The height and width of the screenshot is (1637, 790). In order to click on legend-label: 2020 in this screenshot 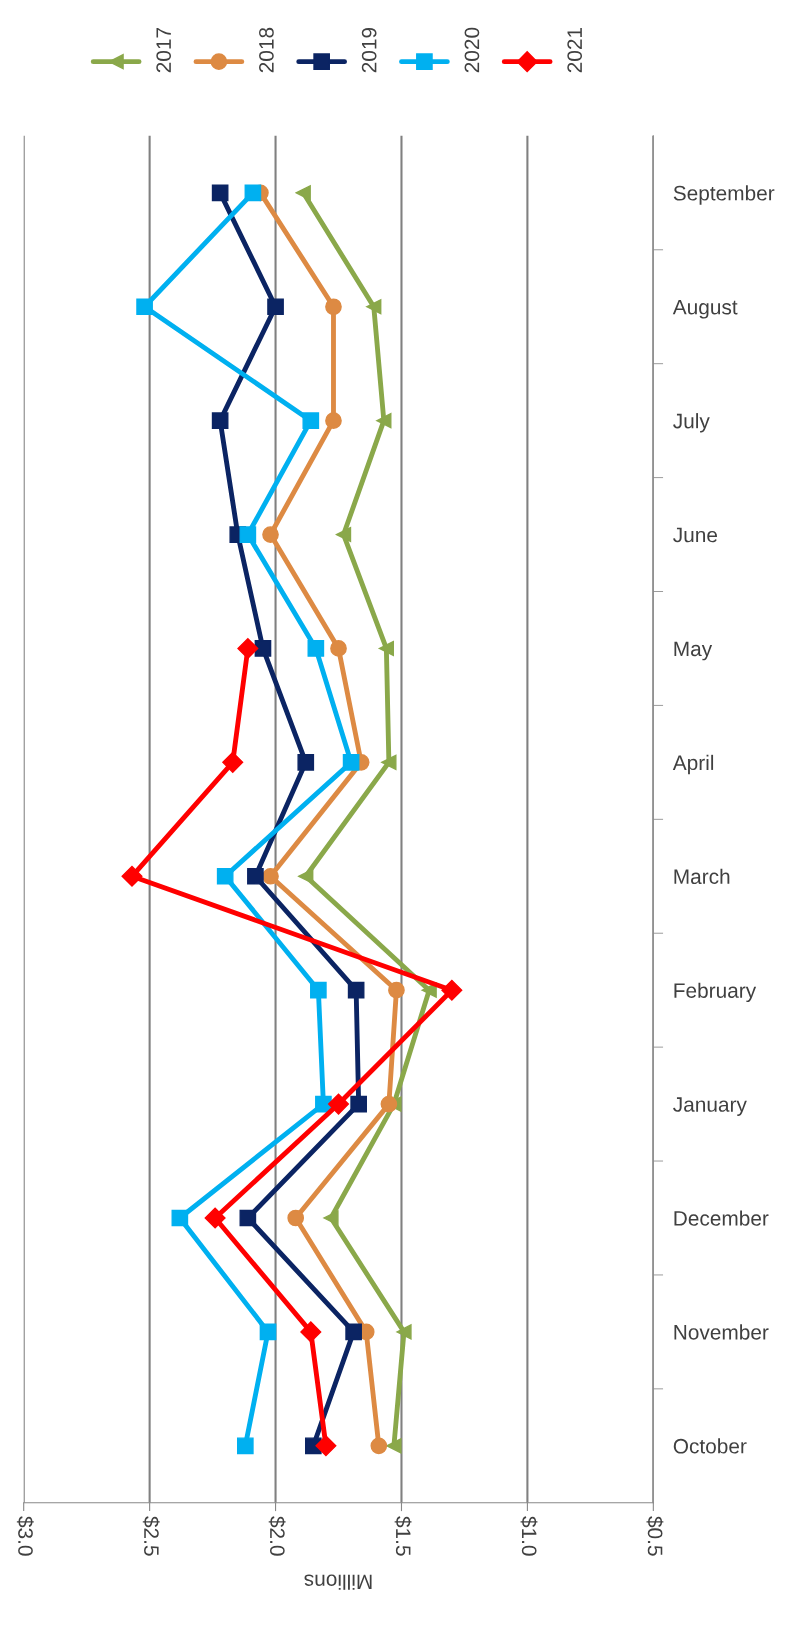, I will do `click(472, 50)`.